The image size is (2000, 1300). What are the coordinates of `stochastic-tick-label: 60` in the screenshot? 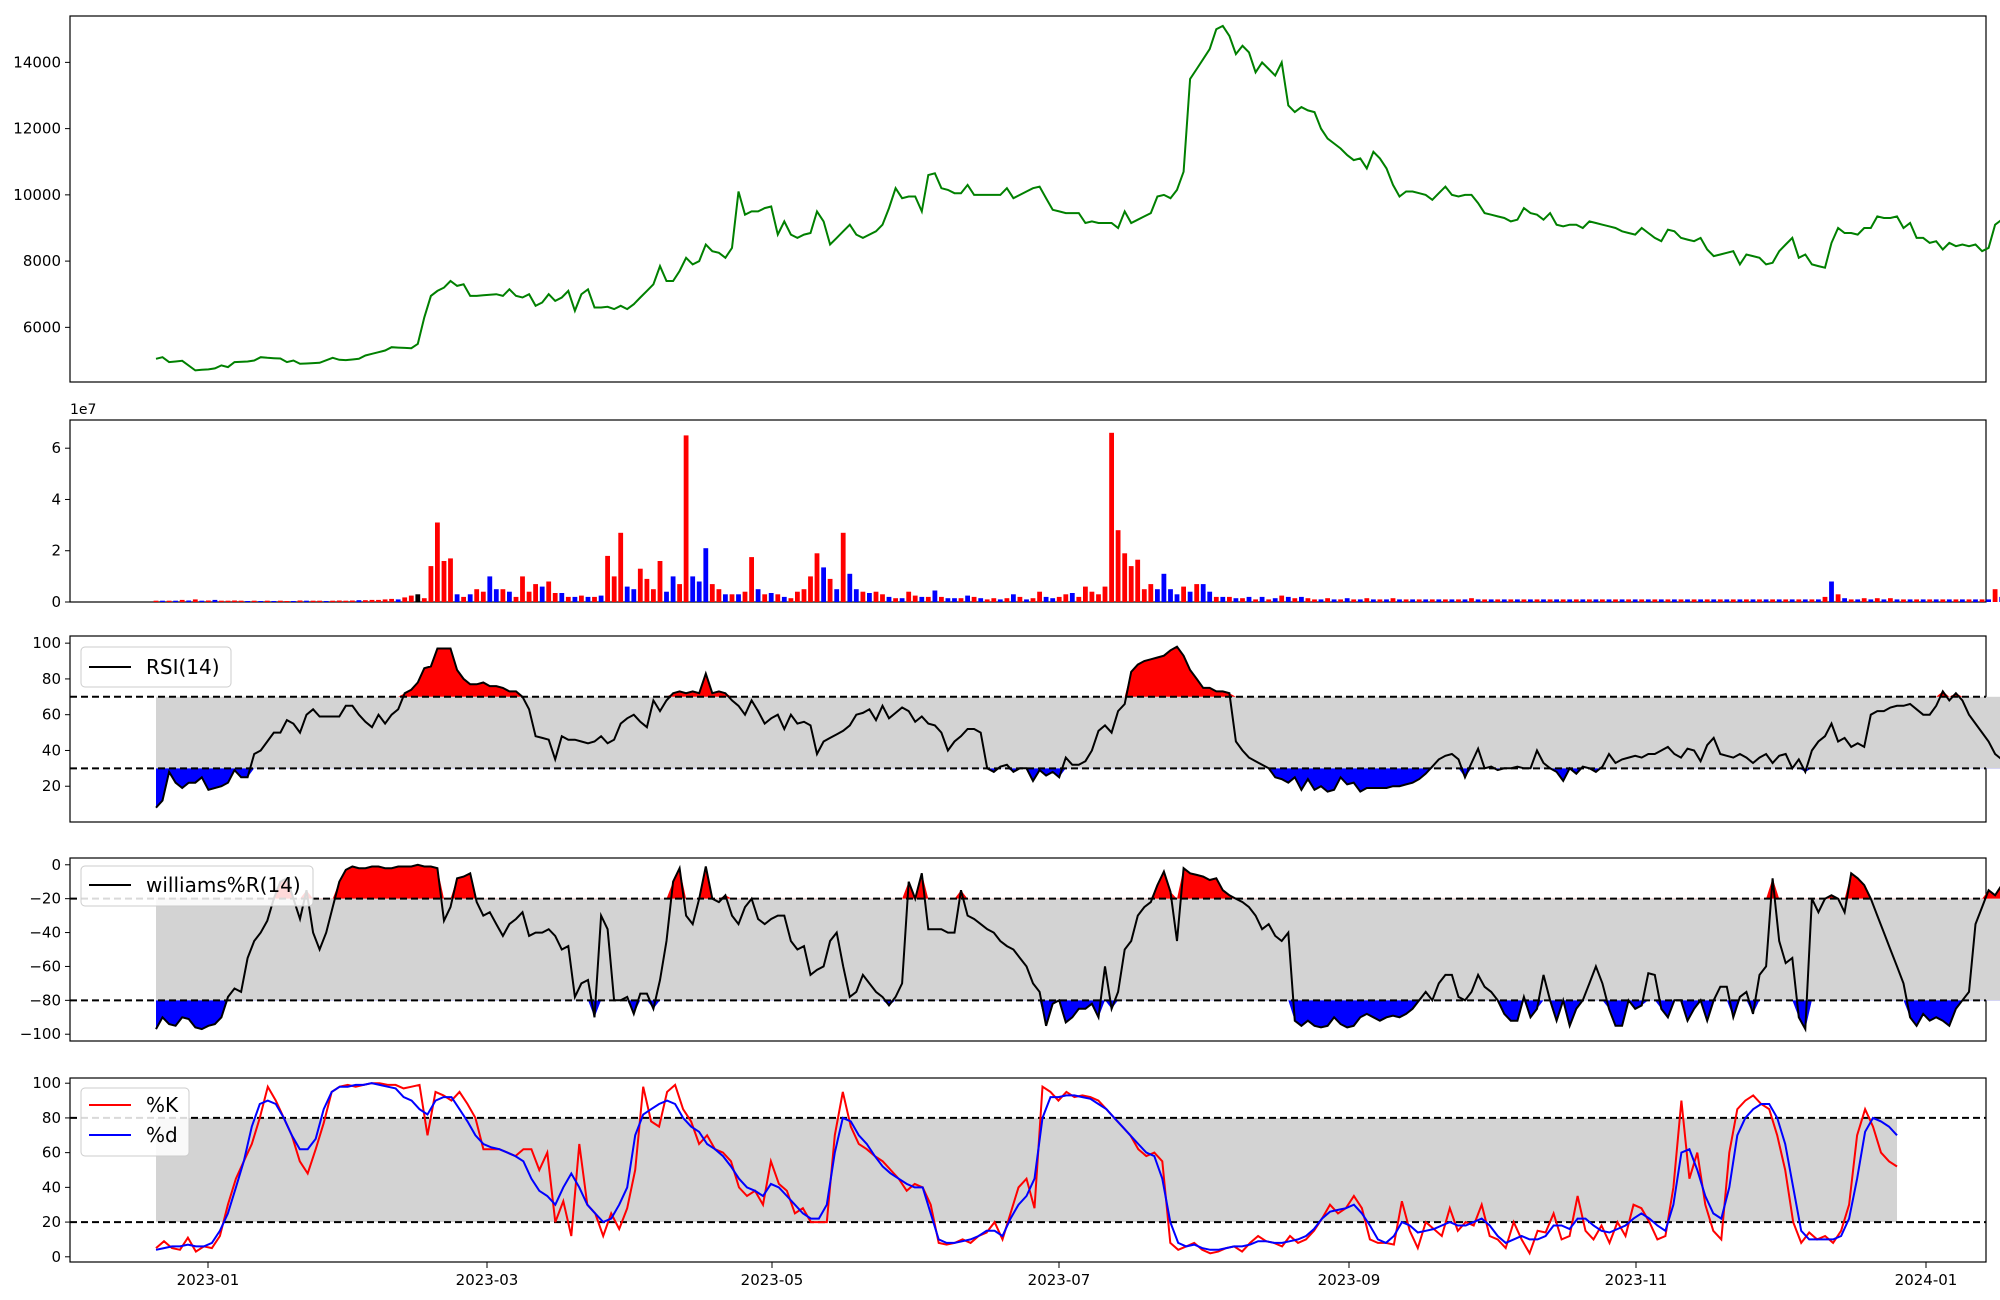 It's located at (51, 1153).